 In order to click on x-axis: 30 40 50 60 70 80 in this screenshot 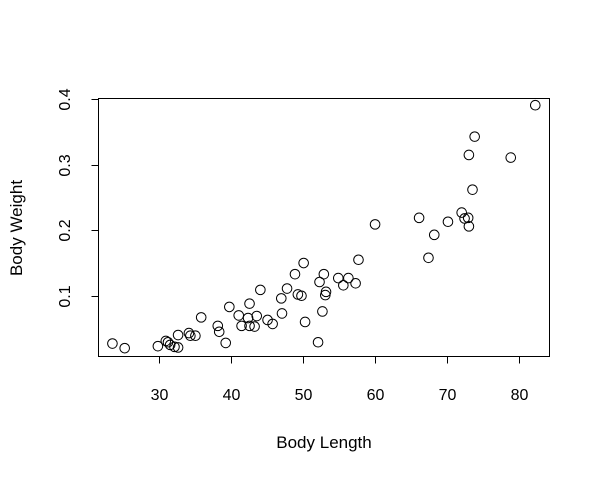, I will do `click(340, 380)`.